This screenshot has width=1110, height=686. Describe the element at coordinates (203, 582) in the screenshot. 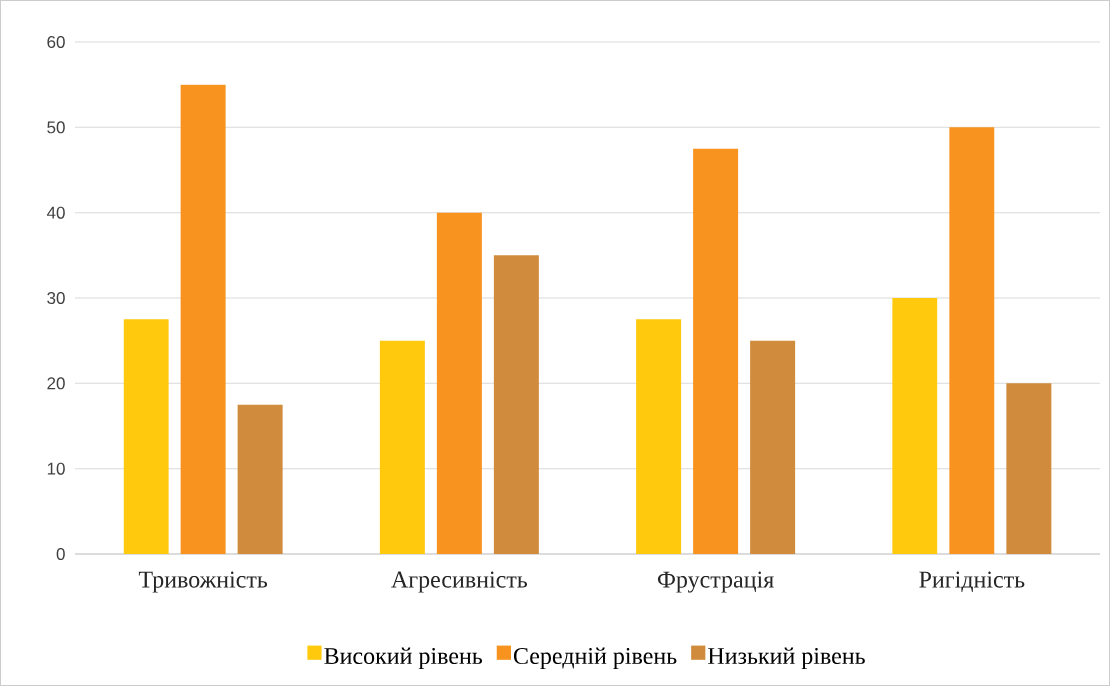

I see `x-tick-label: Тривожність` at that location.